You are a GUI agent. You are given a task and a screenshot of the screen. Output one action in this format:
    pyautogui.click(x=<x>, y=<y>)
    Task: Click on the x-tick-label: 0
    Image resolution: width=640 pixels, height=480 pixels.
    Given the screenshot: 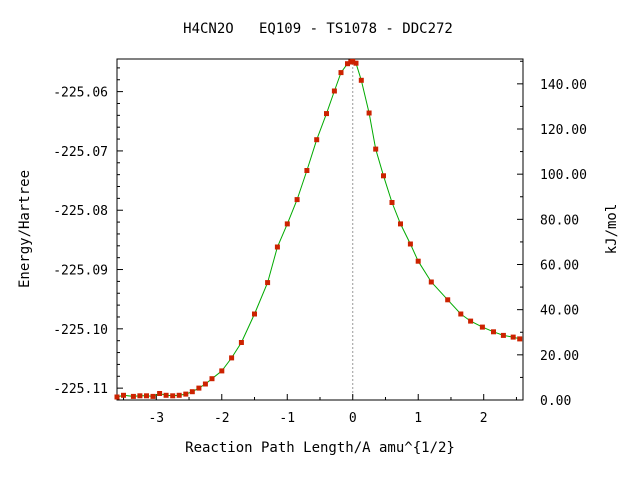 What is the action you would take?
    pyautogui.click(x=353, y=418)
    